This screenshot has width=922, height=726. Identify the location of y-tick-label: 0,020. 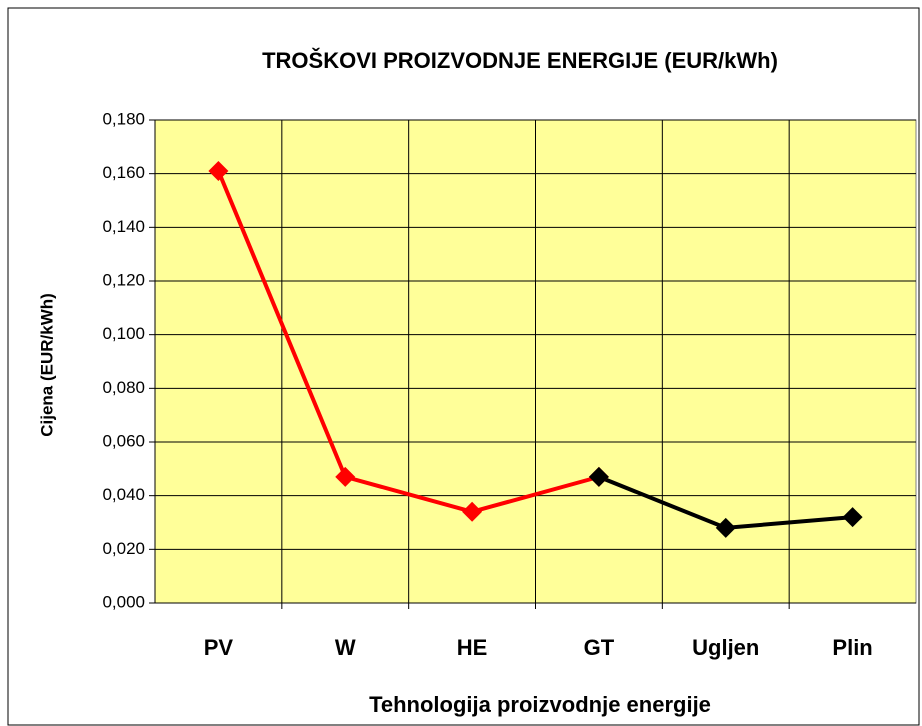
(123, 548).